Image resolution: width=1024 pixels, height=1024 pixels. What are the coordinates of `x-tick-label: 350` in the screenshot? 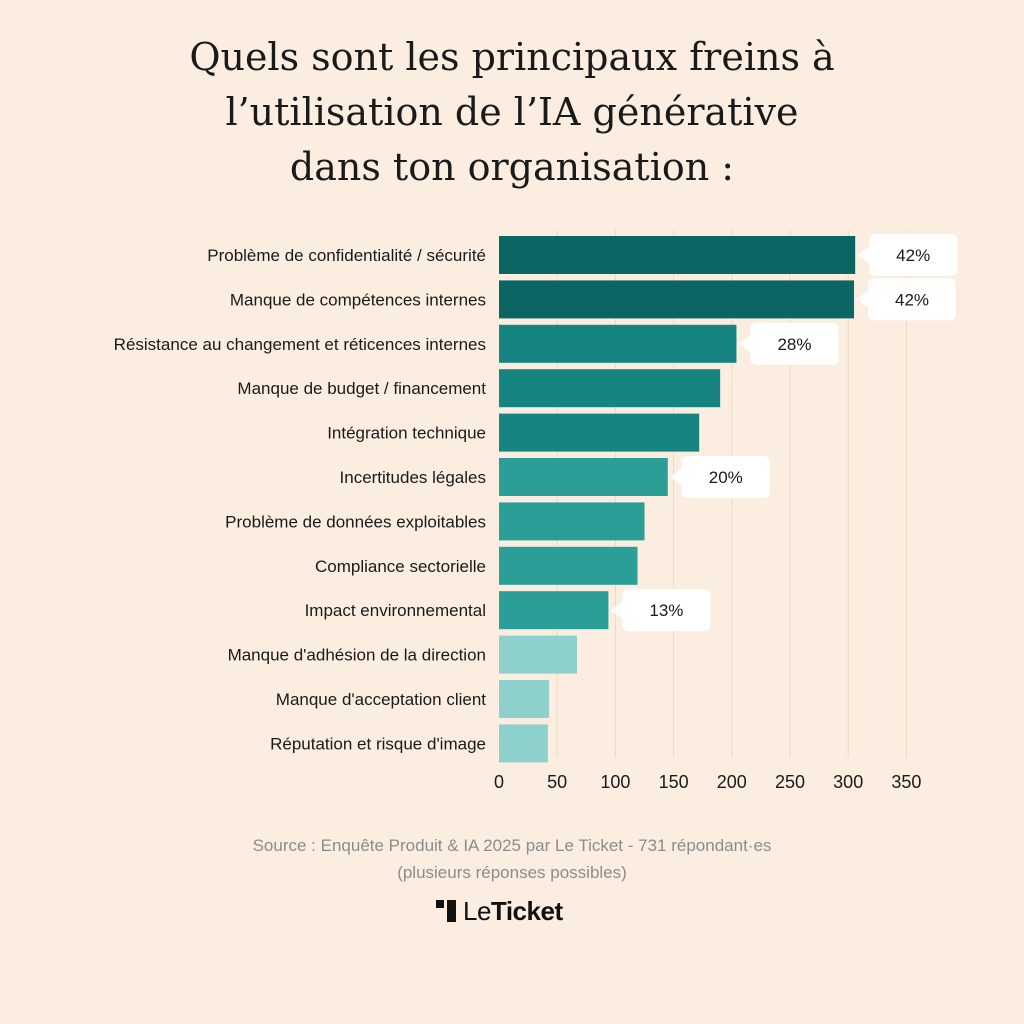 It's located at (906, 782).